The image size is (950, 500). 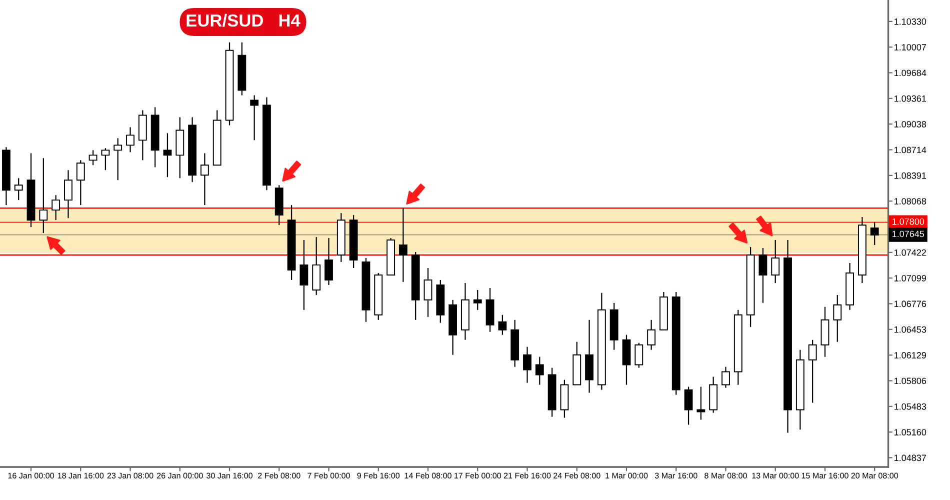 I want to click on x-tick-label: 30 Jan 16:00, so click(x=229, y=475).